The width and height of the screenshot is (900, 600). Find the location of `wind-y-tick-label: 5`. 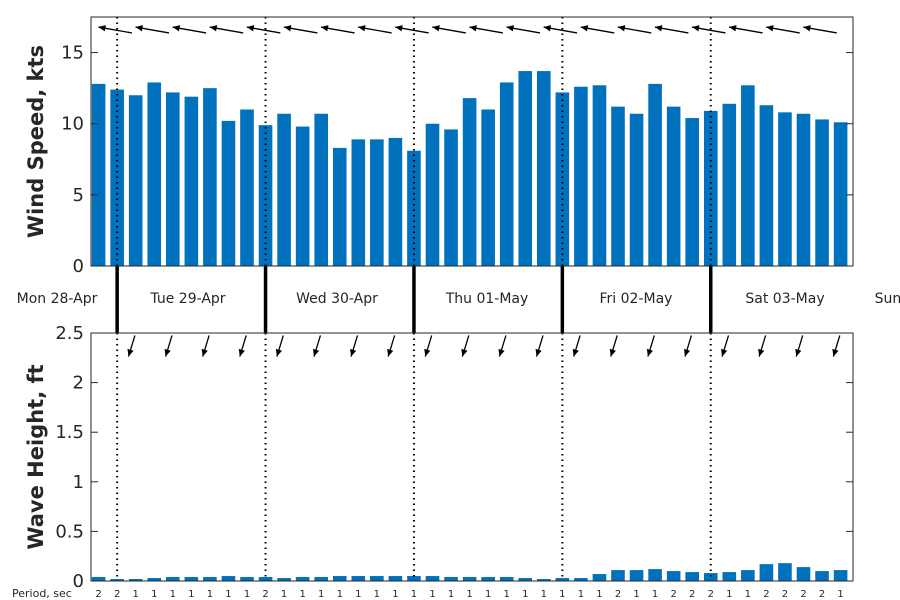

wind-y-tick-label: 5 is located at coordinates (78, 195).